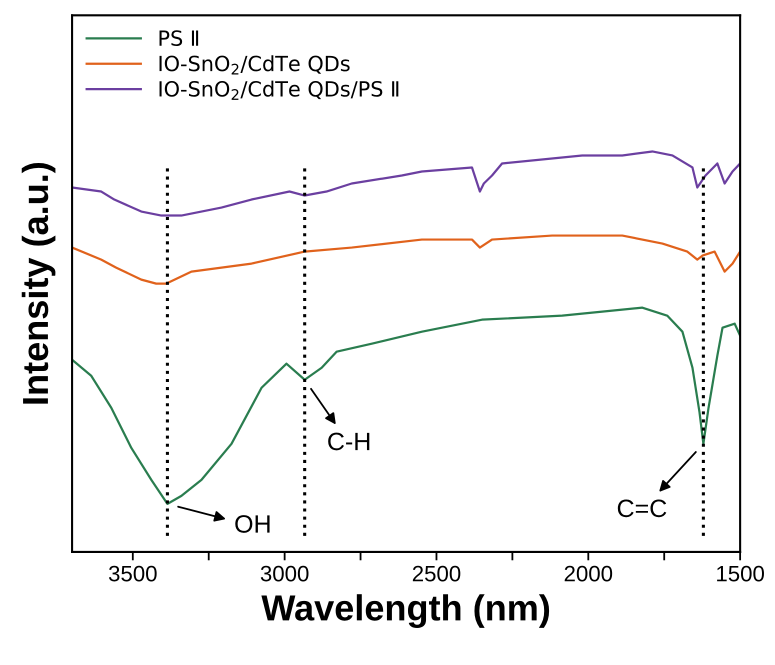  Describe the element at coordinates (588, 574) in the screenshot. I see `x-tick-label: 2000` at that location.